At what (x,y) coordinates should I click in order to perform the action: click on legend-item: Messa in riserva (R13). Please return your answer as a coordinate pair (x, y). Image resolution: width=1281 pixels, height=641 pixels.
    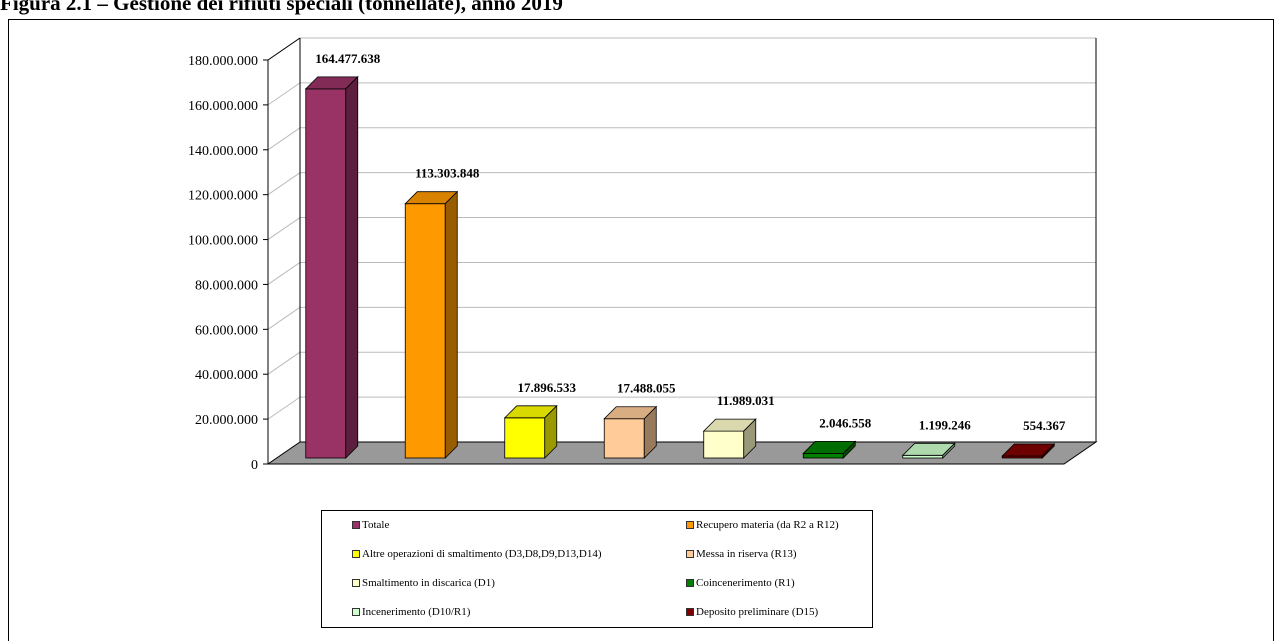
    Looking at the image, I should click on (741, 554).